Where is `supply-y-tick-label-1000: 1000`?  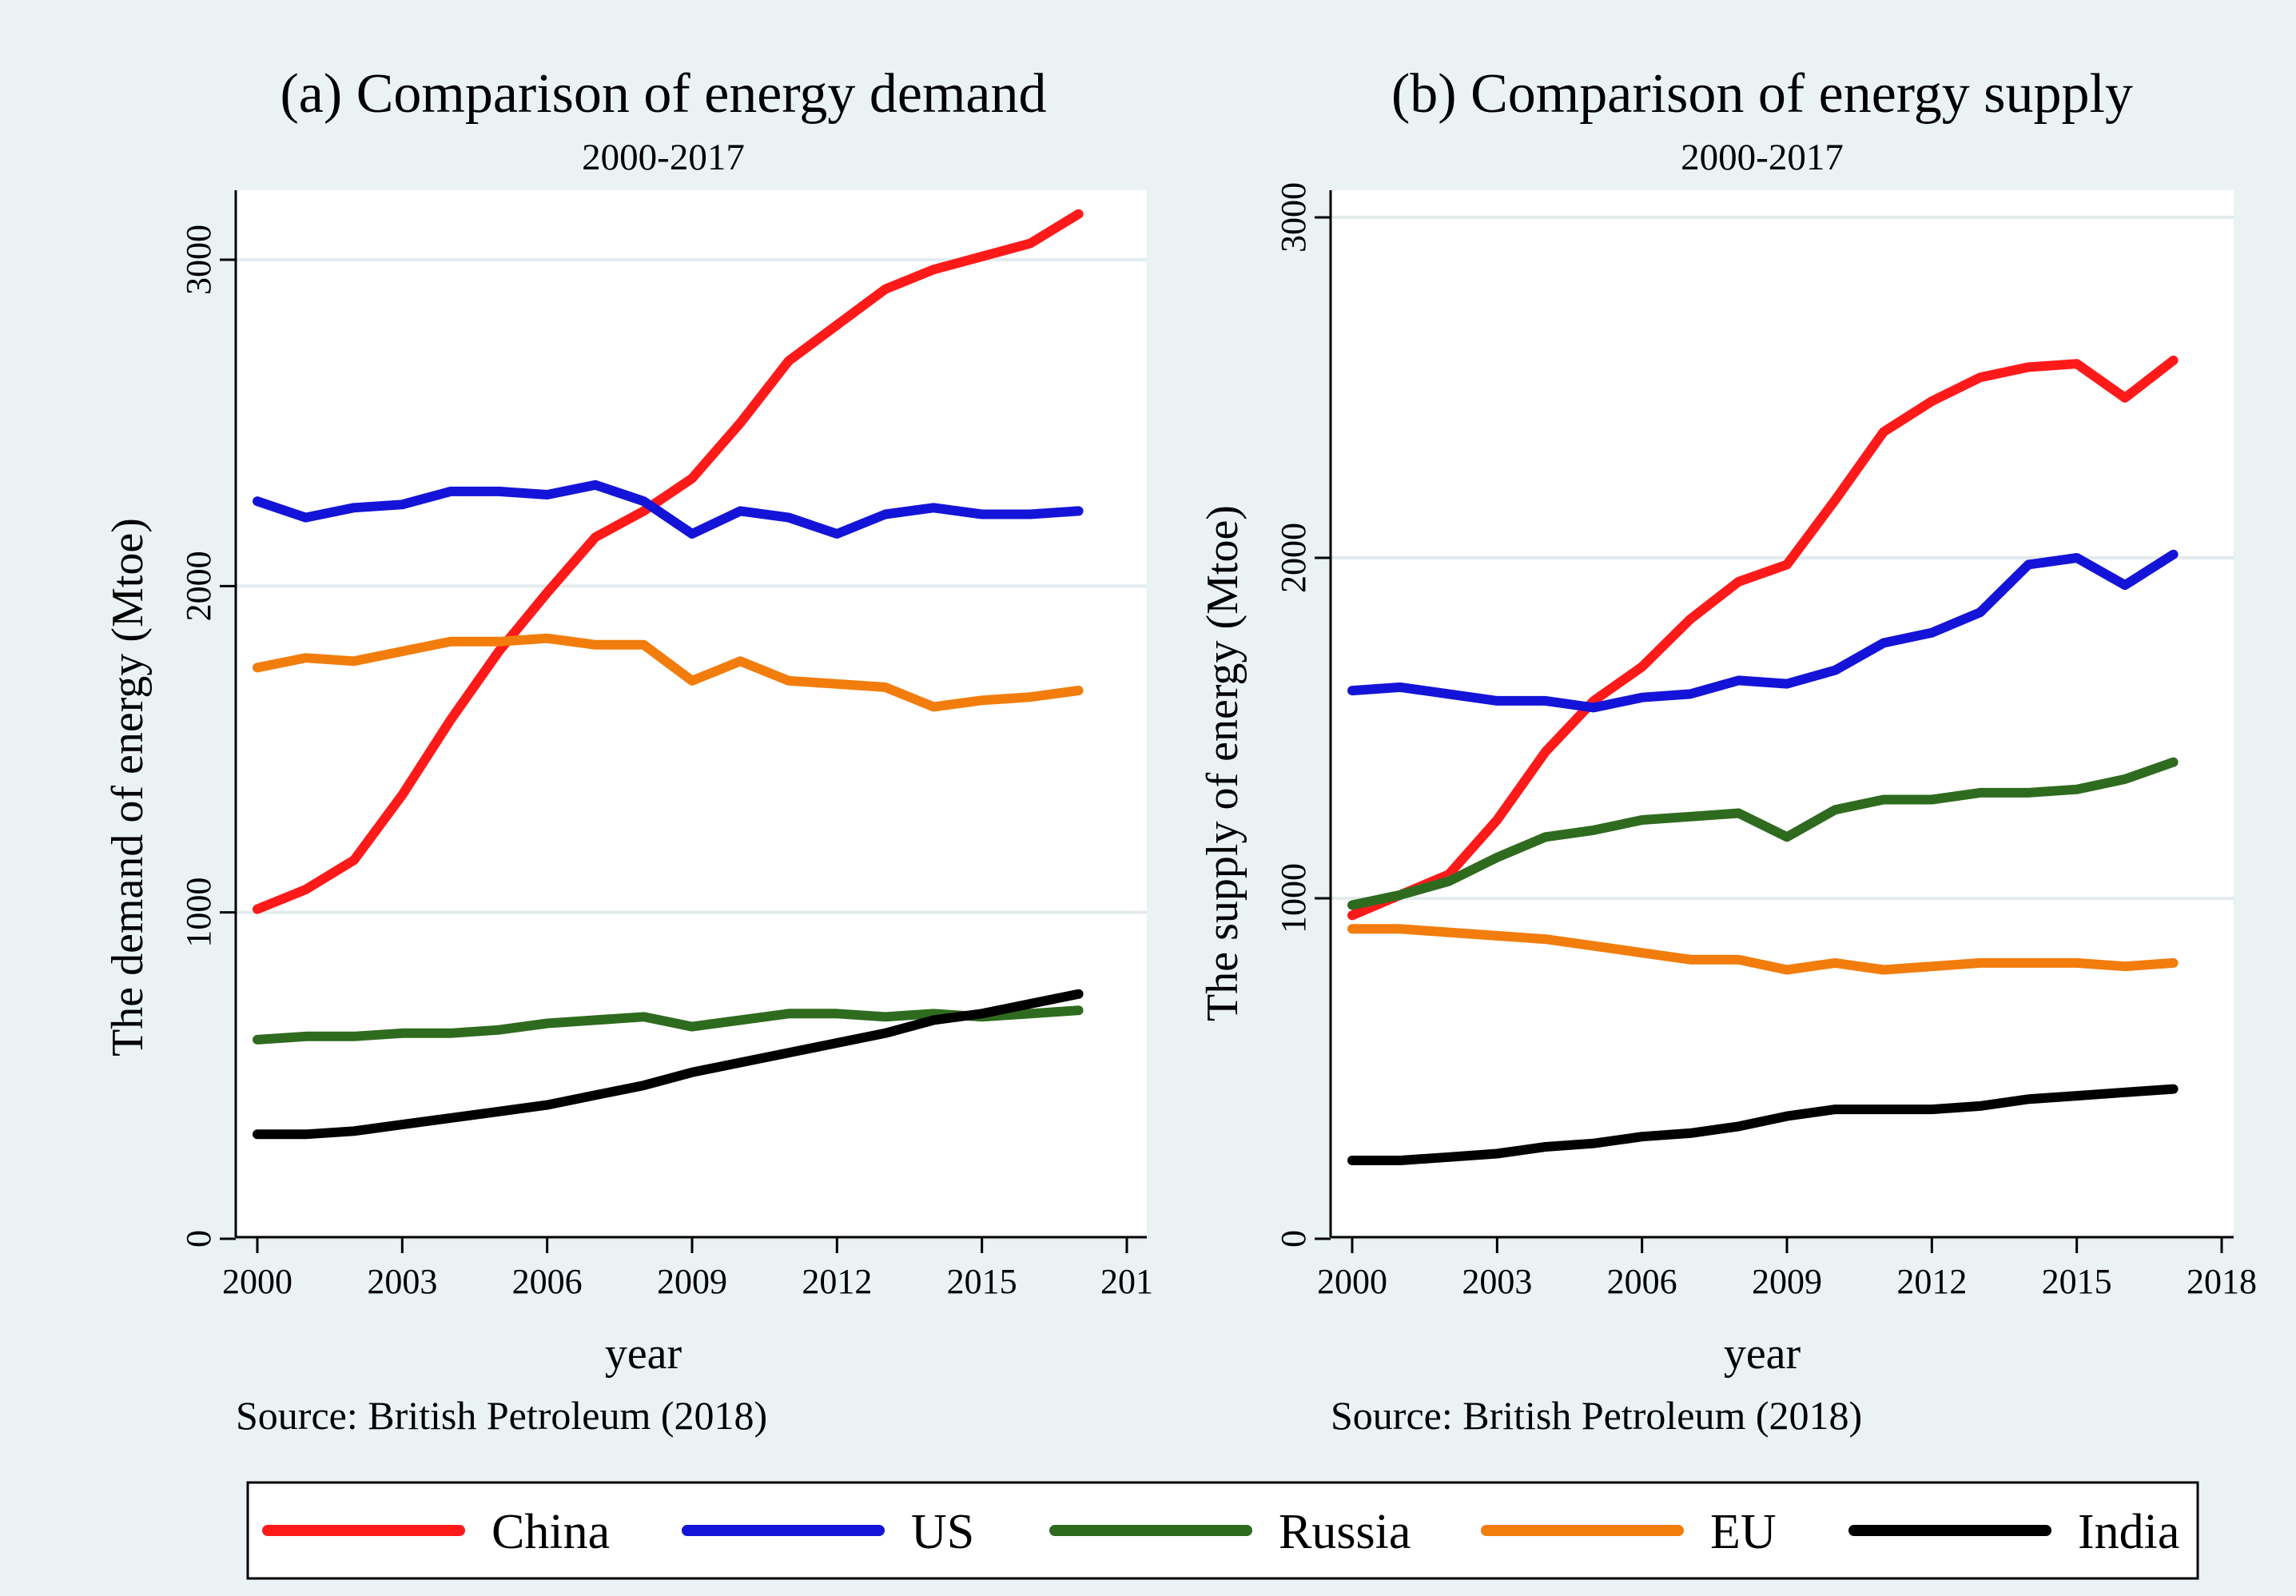
supply-y-tick-label-1000: 1000 is located at coordinates (1294, 898).